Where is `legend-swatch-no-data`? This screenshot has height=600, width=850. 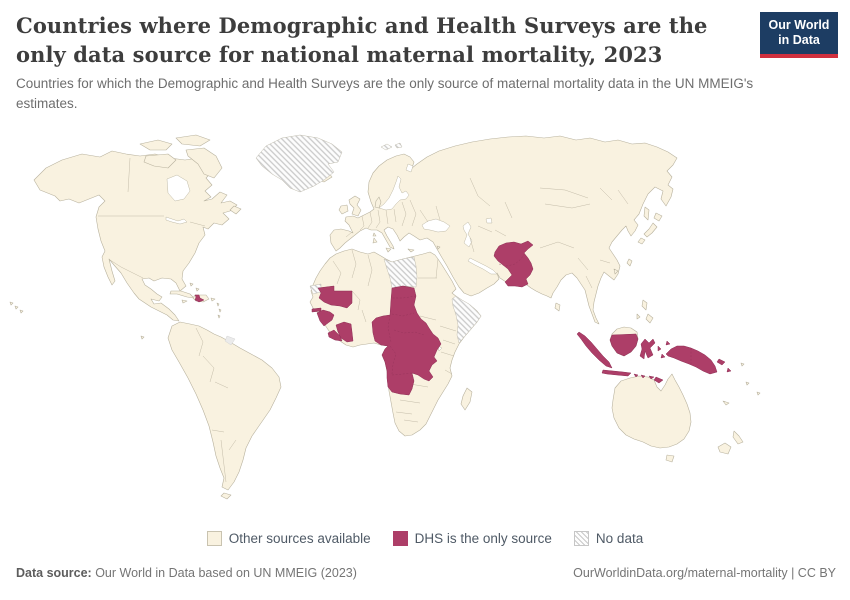 legend-swatch-no-data is located at coordinates (581, 538).